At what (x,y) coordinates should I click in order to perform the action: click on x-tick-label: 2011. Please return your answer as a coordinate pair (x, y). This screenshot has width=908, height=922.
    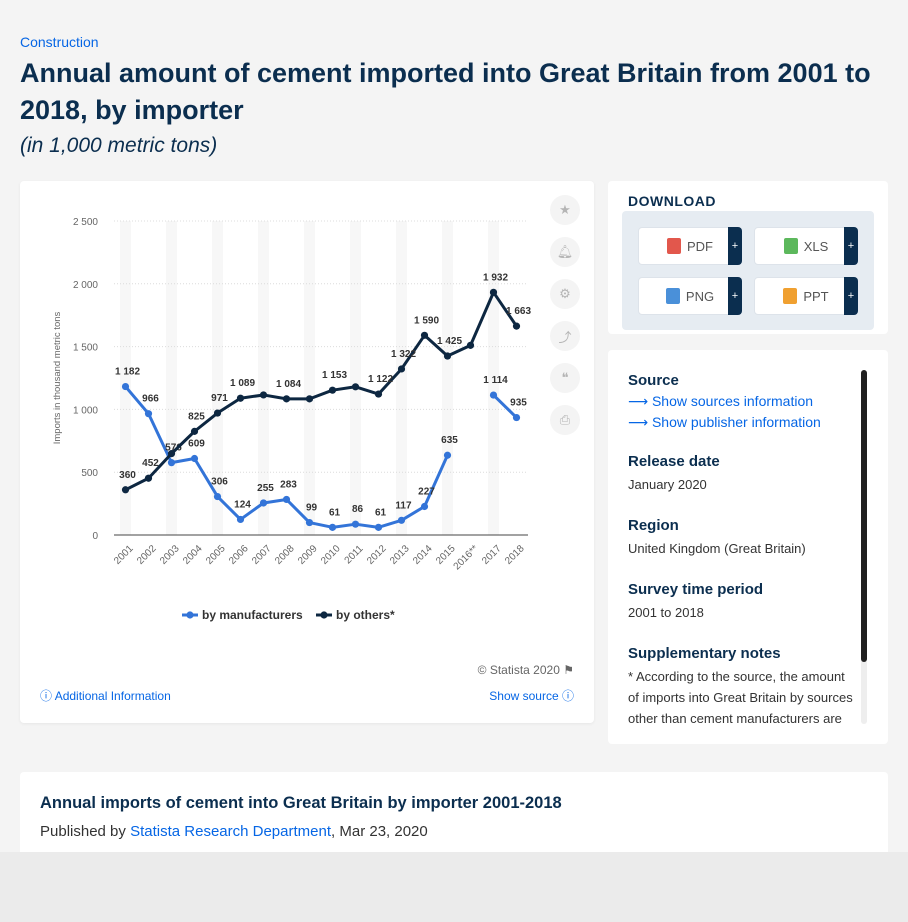
    Looking at the image, I should click on (354, 554).